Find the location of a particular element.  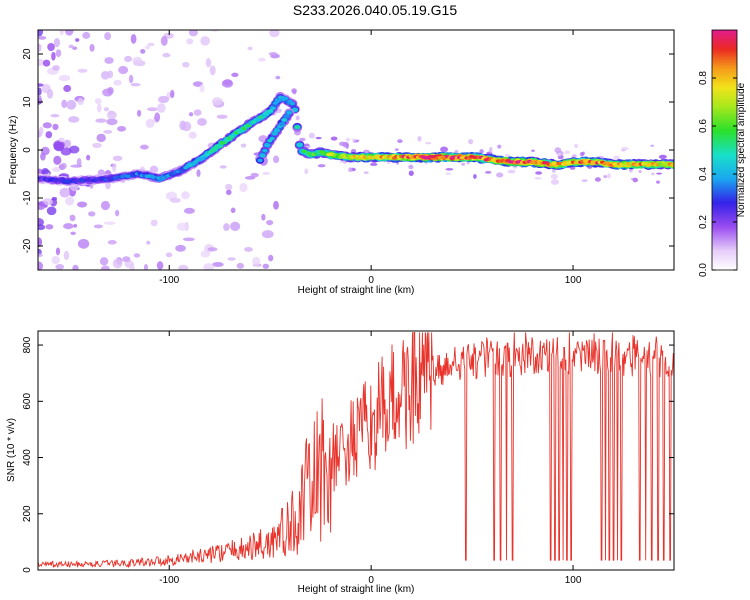

snr-y-tick-label: 0 is located at coordinates (27, 570).